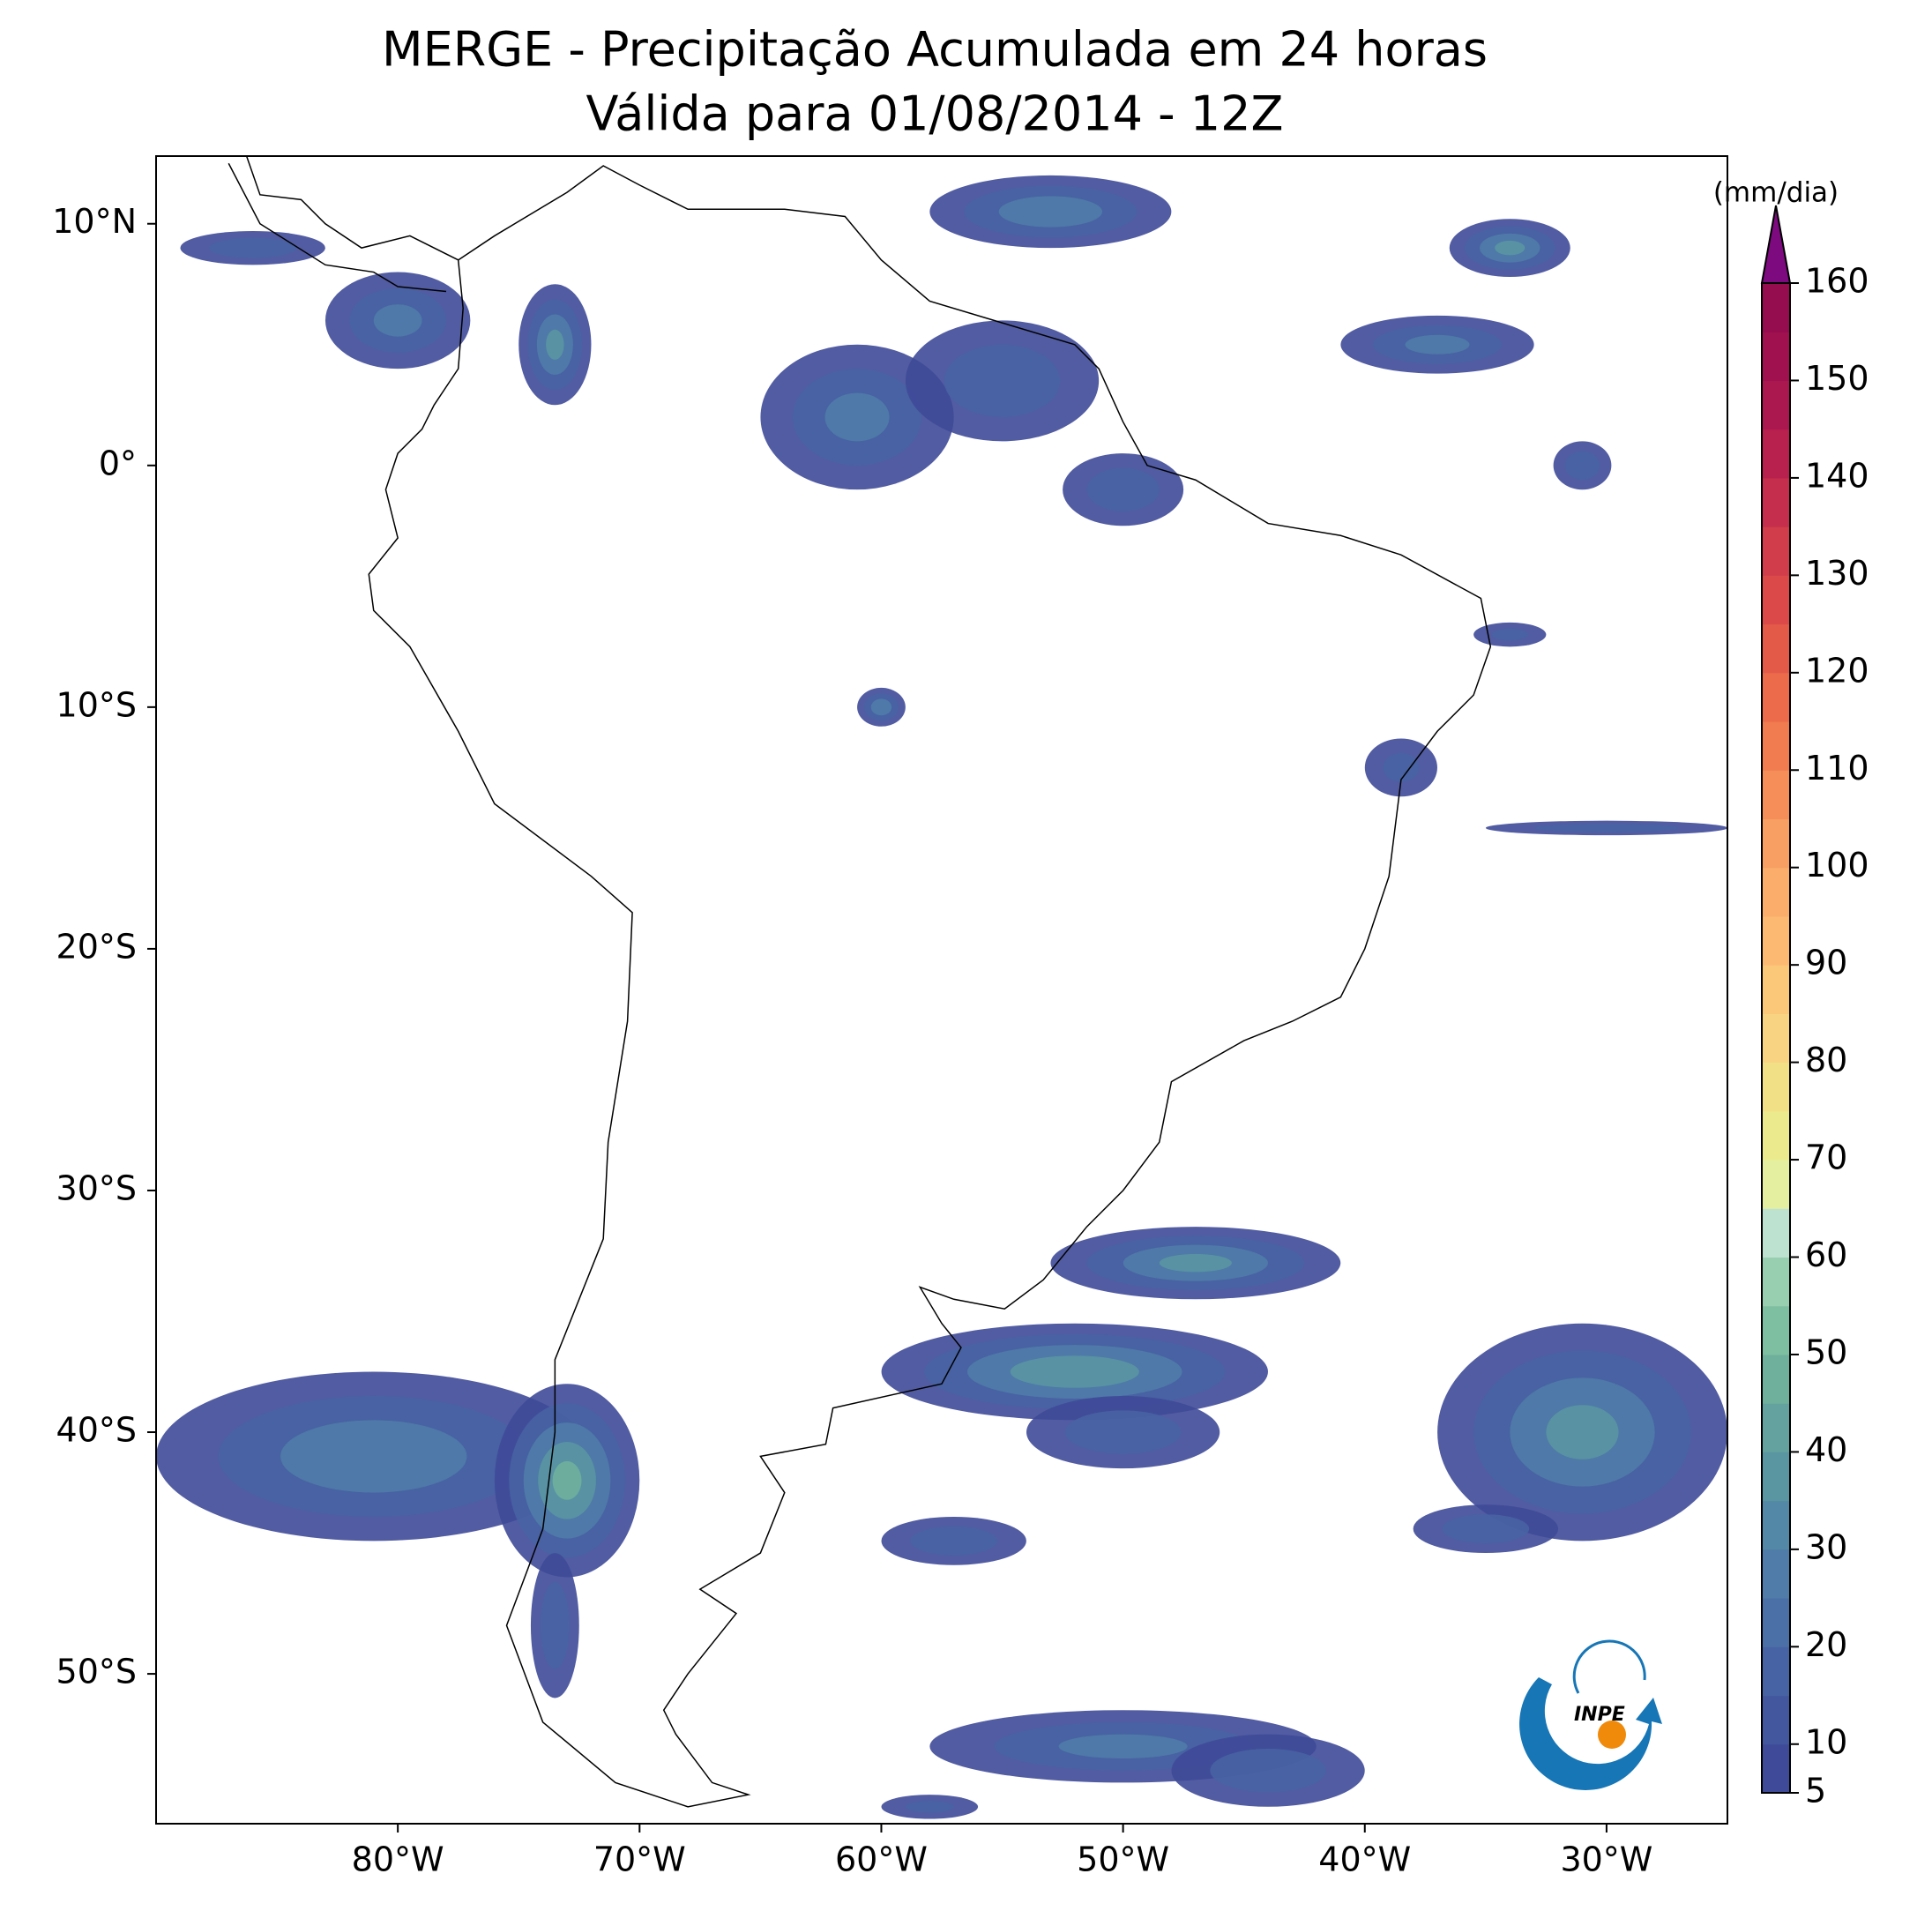  What do you see at coordinates (1837, 670) in the screenshot?
I see `colorbar-tick-label: 120` at bounding box center [1837, 670].